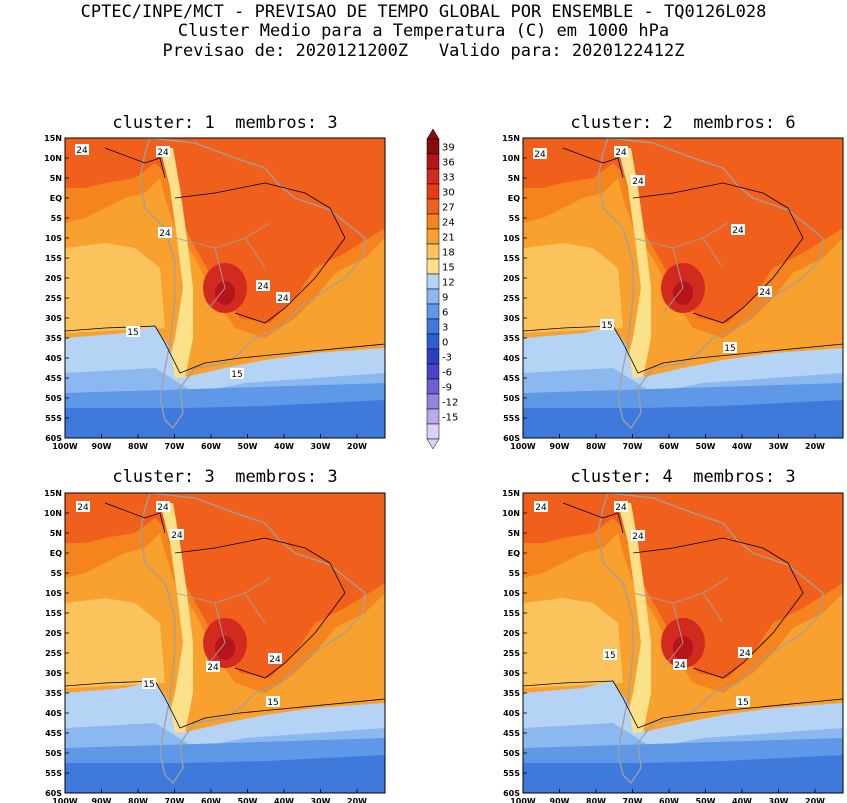 The image size is (847, 803). I want to click on field-18-ocean, so click(115, 288).